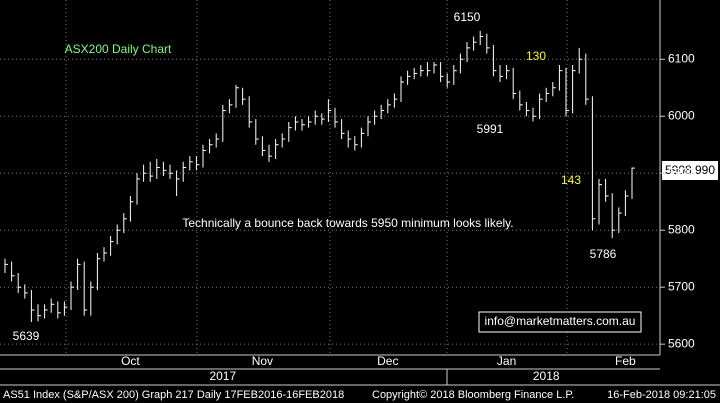 The image size is (720, 403). I want to click on annotation: 130, so click(536, 56).